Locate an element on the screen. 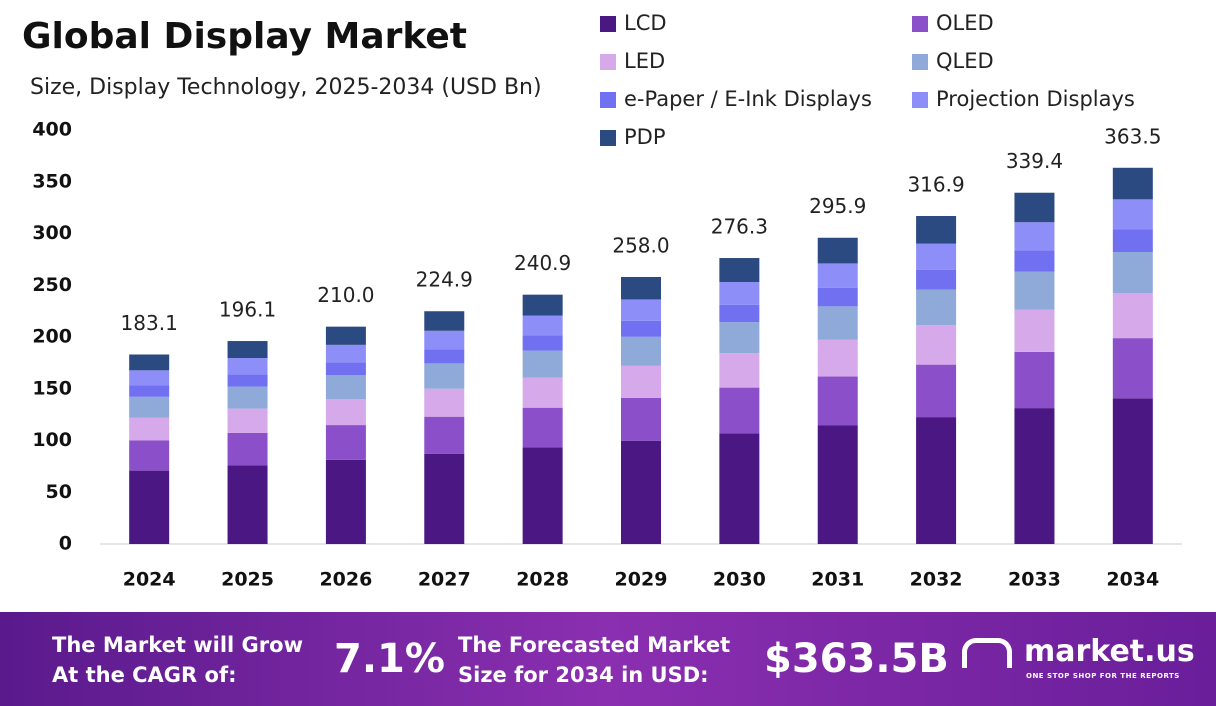  x-tick-label: 2030 is located at coordinates (739, 580).